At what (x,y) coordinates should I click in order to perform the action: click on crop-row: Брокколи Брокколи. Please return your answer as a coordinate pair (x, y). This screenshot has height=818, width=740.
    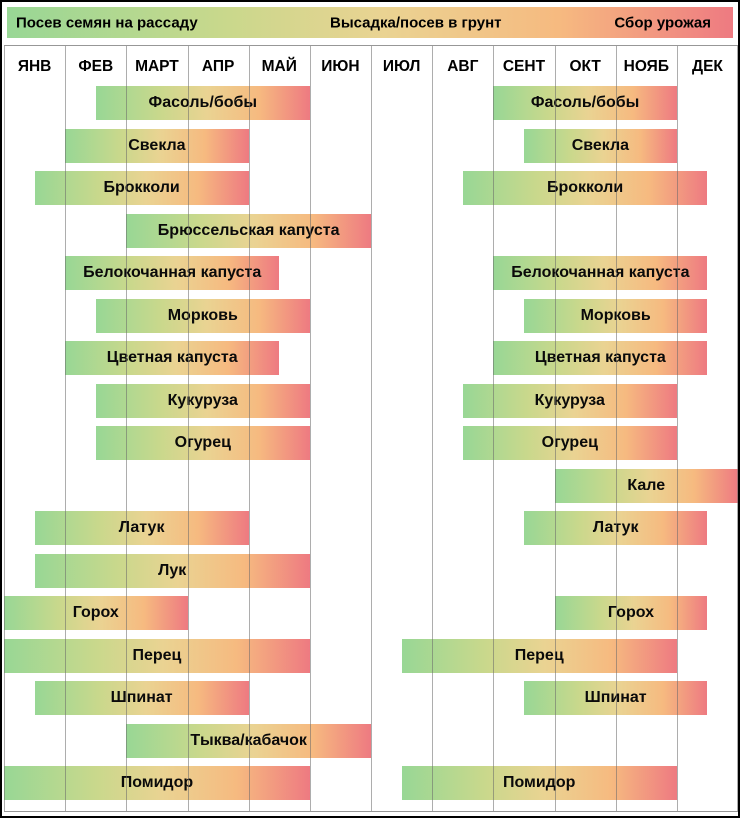
    Looking at the image, I should click on (371, 192).